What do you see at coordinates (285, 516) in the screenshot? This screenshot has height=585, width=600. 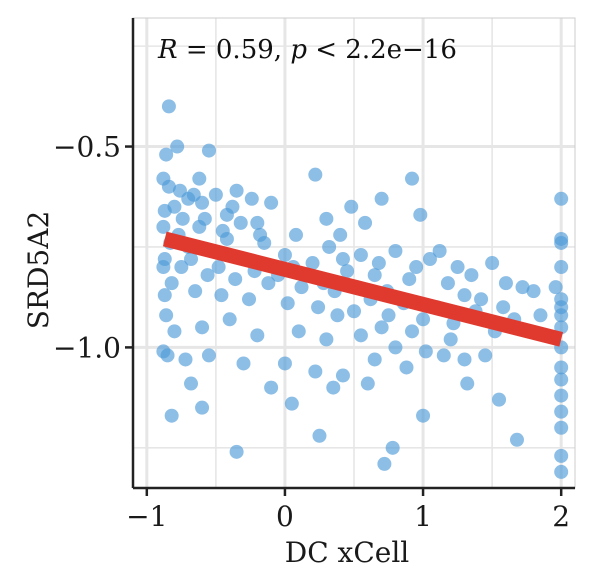 I see `x-tick-label: 0` at bounding box center [285, 516].